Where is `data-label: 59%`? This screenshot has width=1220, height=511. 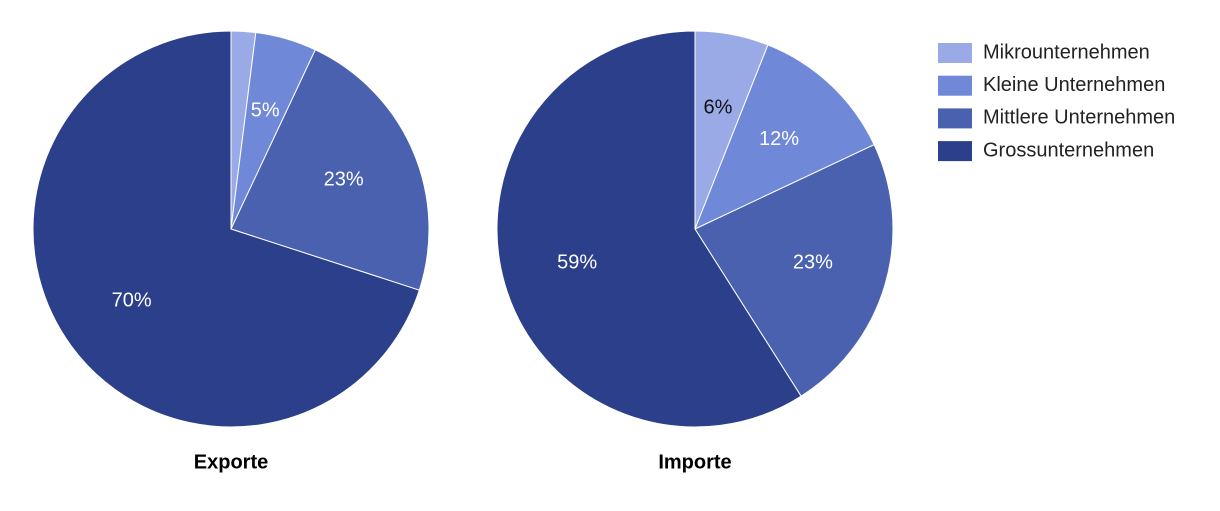 data-label: 59% is located at coordinates (577, 263).